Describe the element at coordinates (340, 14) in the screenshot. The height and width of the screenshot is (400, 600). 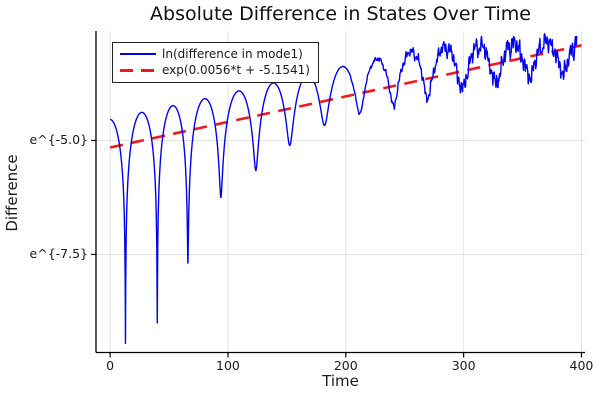
I see `chart-title: Absolute Difference in States Over Time` at that location.